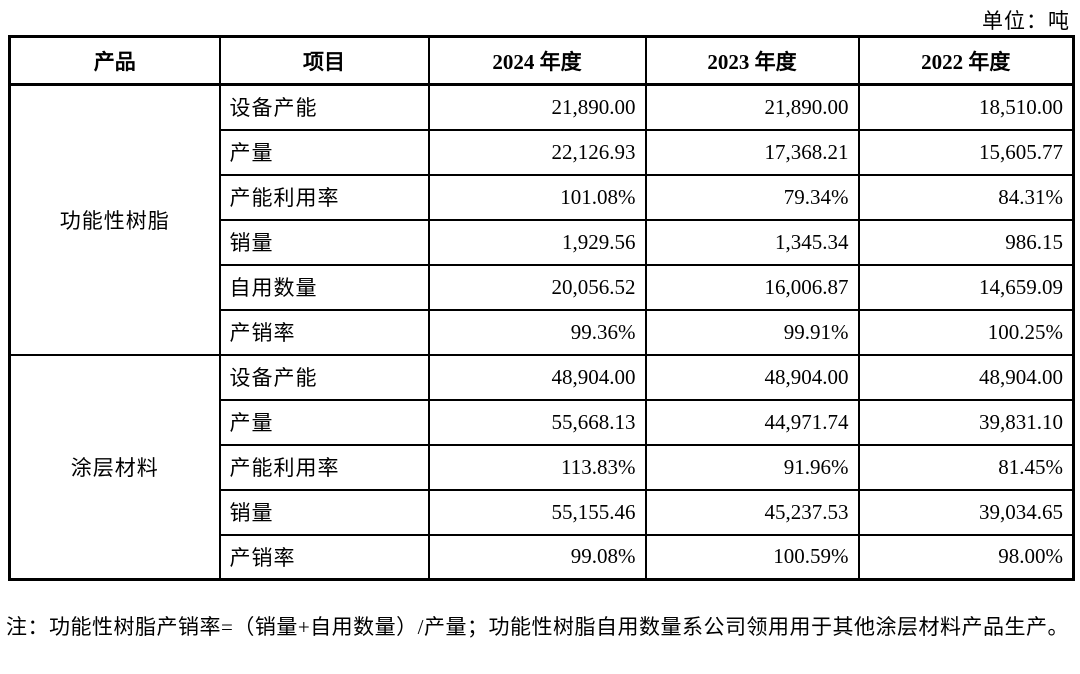 Image resolution: width=1080 pixels, height=674 pixels. I want to click on value-2023: 45,237.53, so click(752, 512).